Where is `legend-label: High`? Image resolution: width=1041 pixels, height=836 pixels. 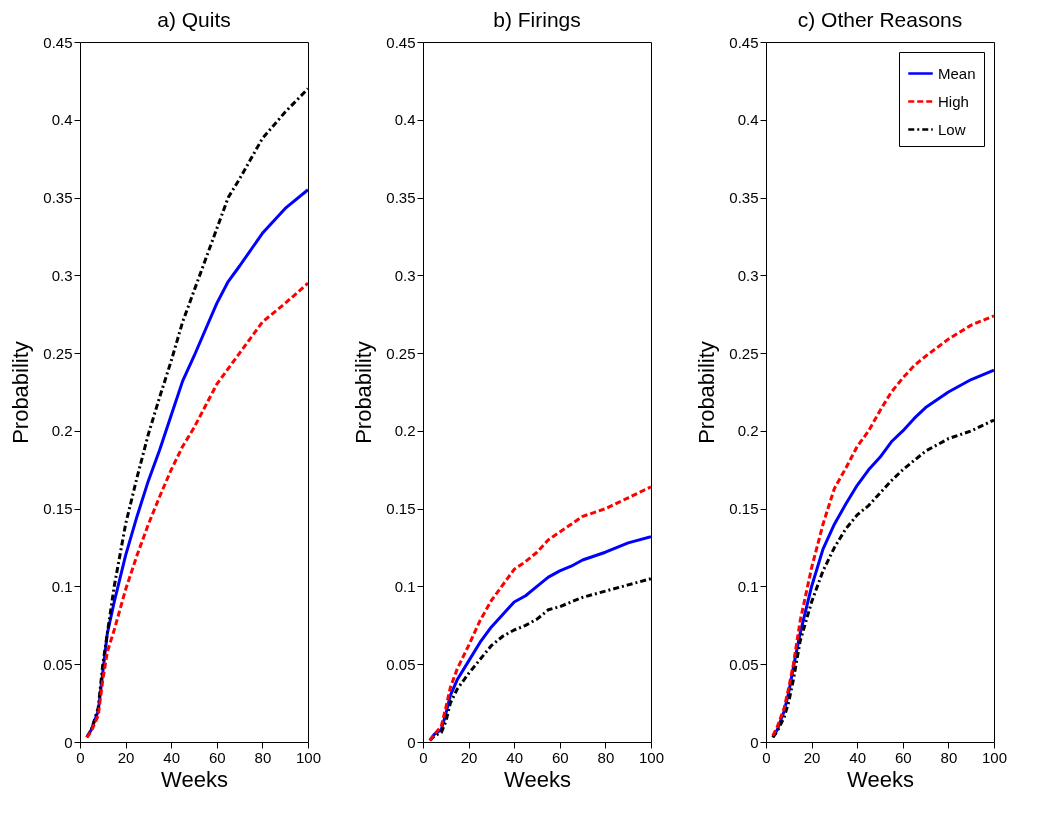 legend-label: High is located at coordinates (953, 101).